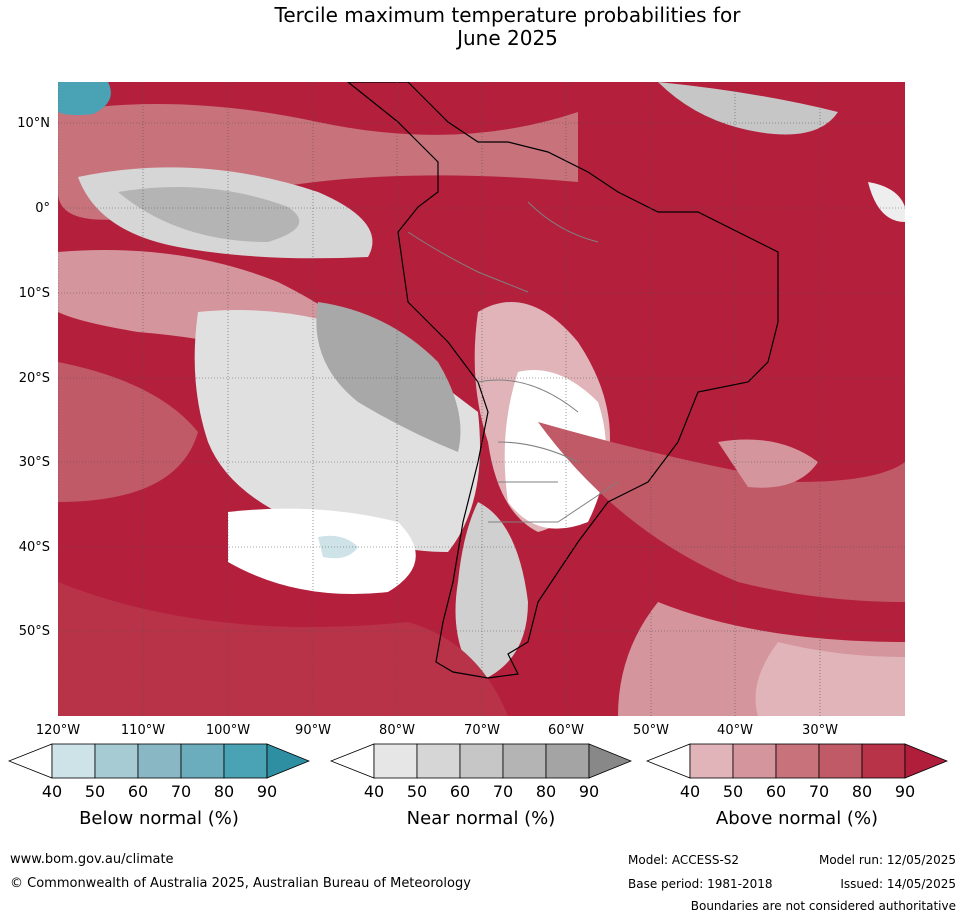  Describe the element at coordinates (228, 730) in the screenshot. I see `lon-label-100w: 100°W` at that location.